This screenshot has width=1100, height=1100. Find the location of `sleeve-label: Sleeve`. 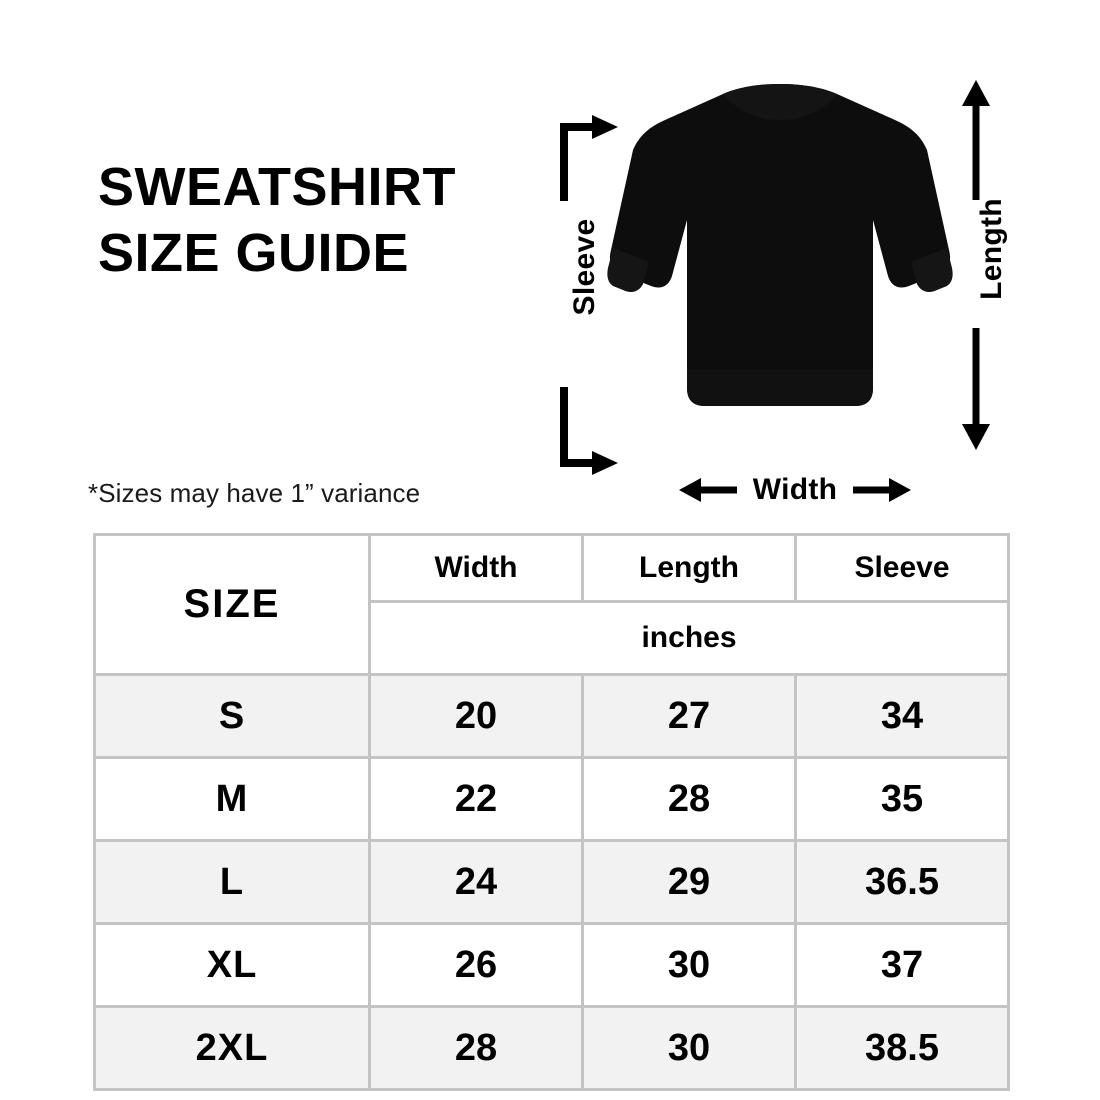

sleeve-label: Sleeve is located at coordinates (584, 267).